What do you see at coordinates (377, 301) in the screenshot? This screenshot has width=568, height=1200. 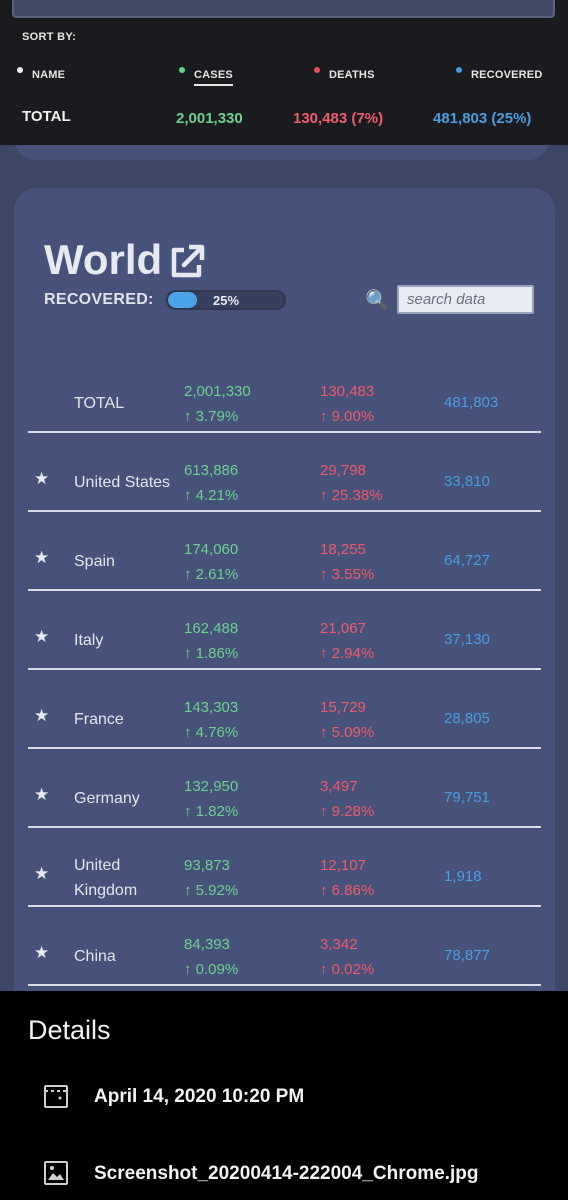 I see `magnifier-icon: 🔍` at bounding box center [377, 301].